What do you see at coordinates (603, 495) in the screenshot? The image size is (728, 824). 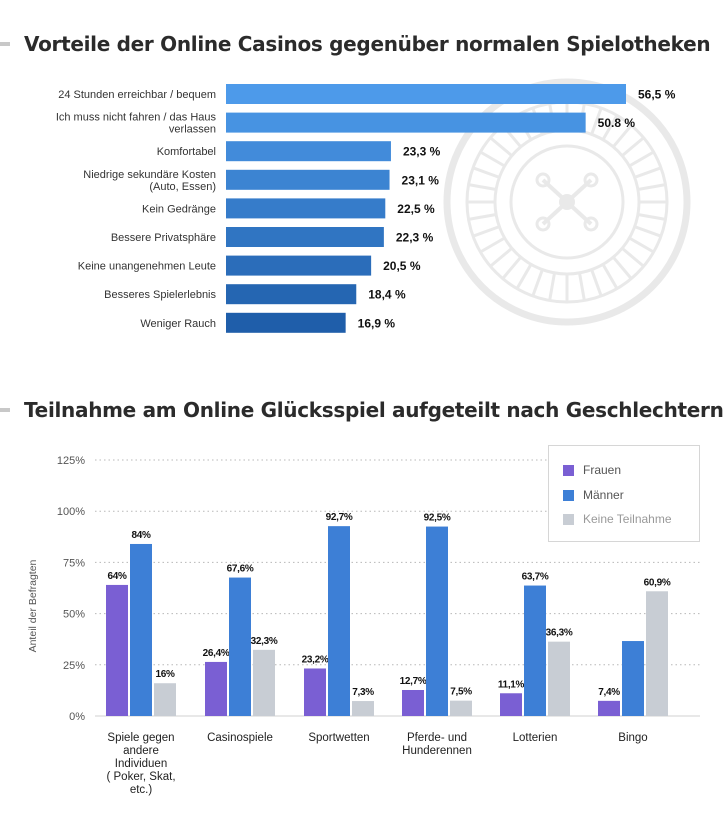 I see `legend-label-maenner: Männer` at bounding box center [603, 495].